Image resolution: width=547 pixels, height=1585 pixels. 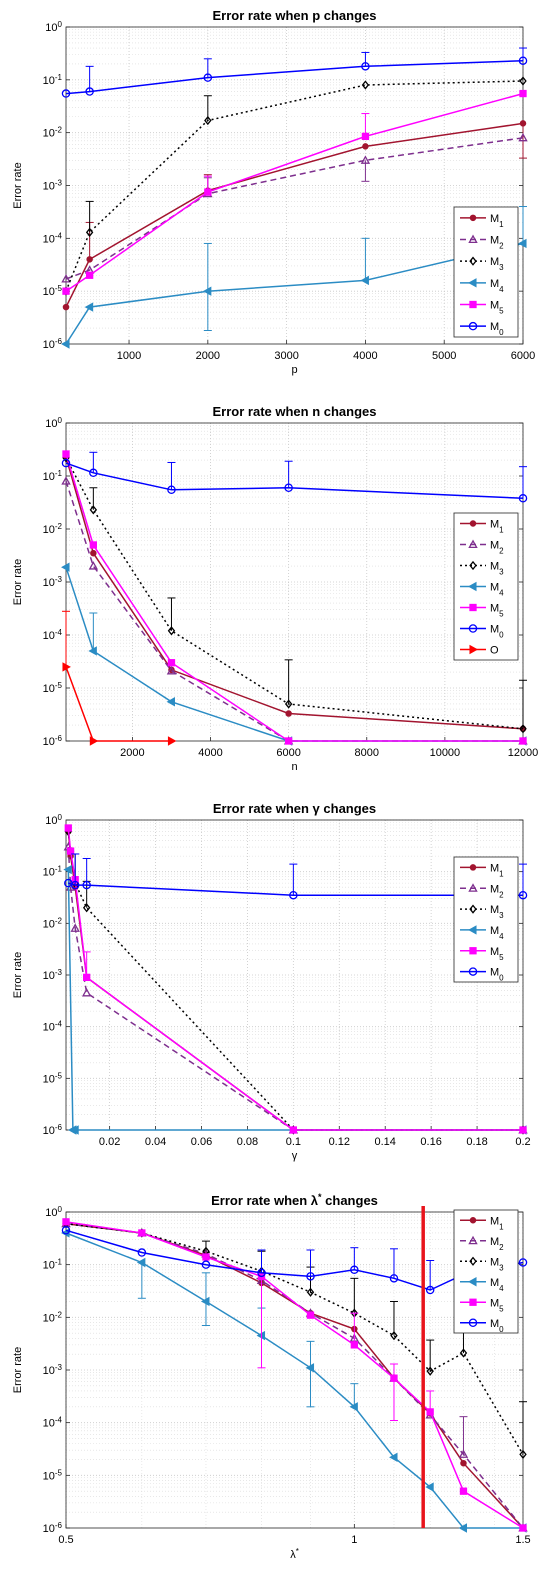 What do you see at coordinates (294, 1554) in the screenshot?
I see `x-axis-label: λ*` at bounding box center [294, 1554].